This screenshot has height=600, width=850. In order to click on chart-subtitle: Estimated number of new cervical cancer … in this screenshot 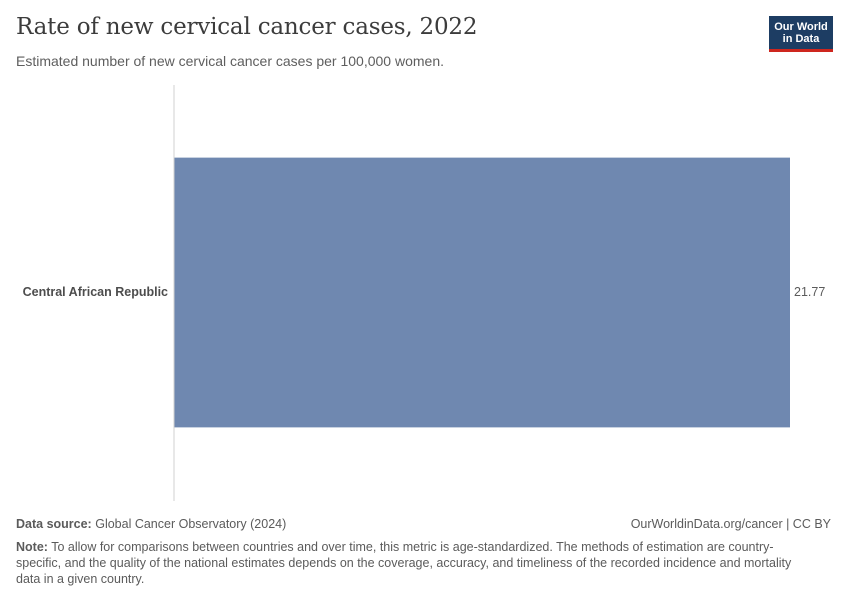, I will do `click(230, 61)`.